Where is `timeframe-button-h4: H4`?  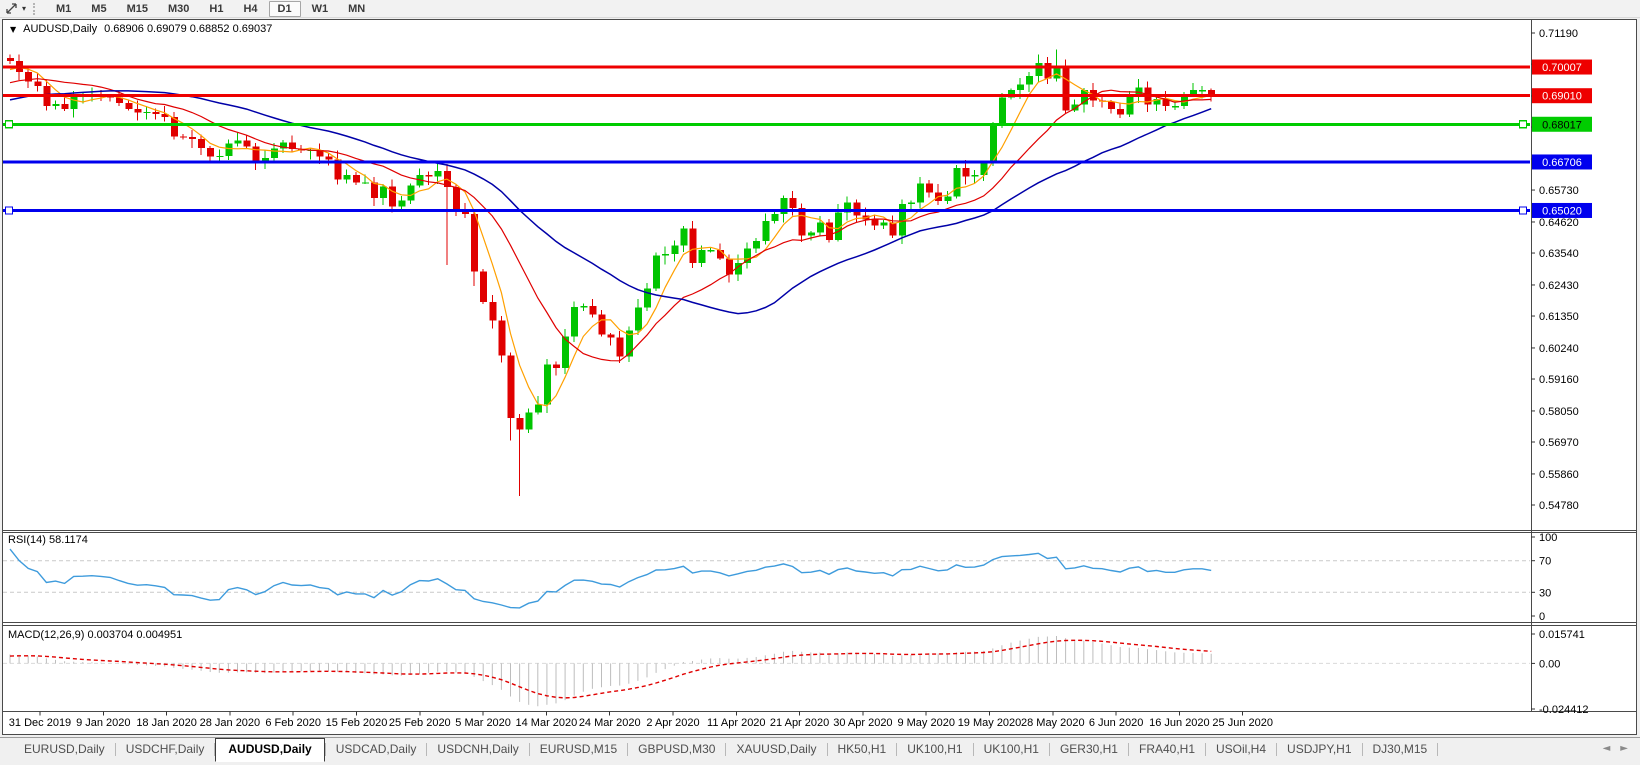 timeframe-button-h4: H4 is located at coordinates (250, 8).